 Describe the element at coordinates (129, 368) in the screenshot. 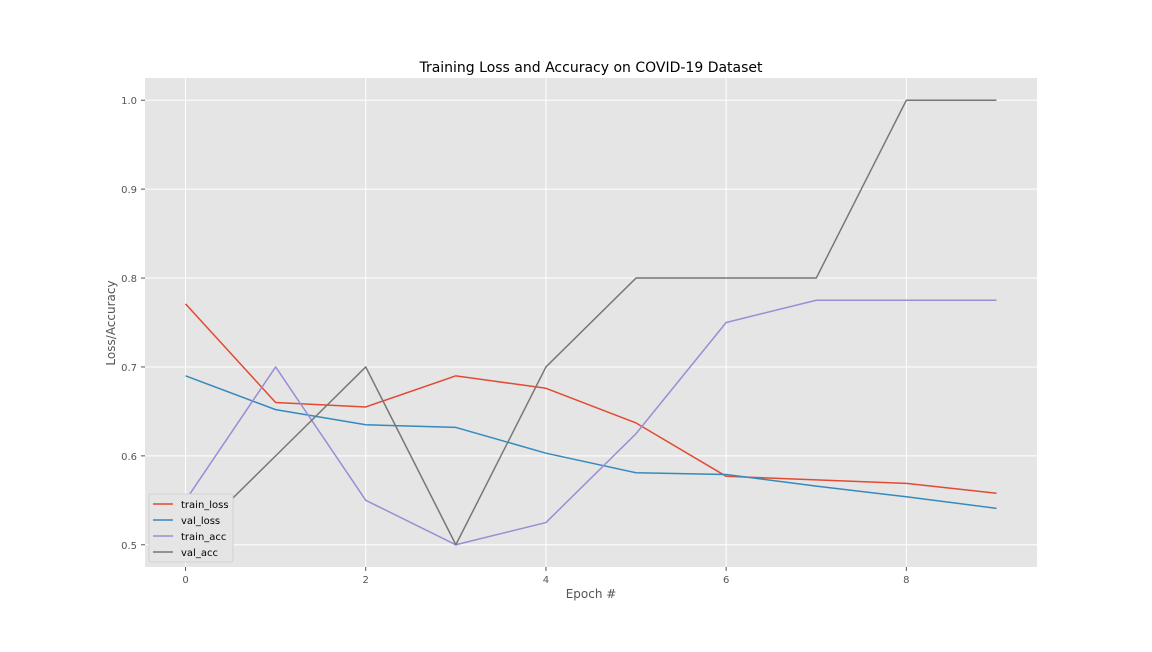

I see `y-tick-label: 0.7` at that location.